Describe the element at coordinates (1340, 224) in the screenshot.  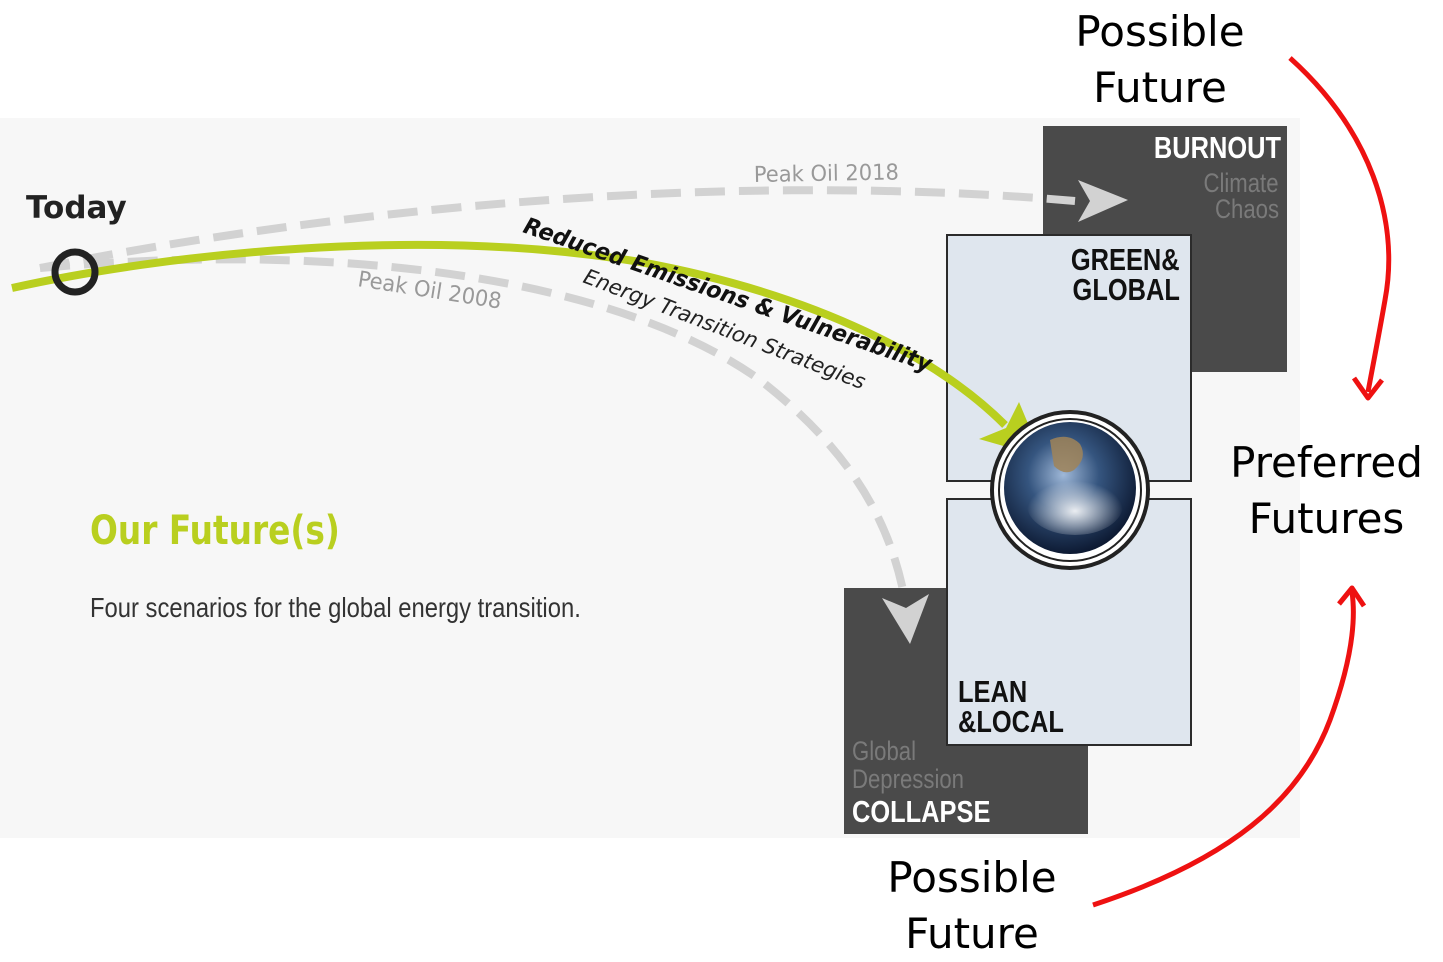
I see `red-arrow-top` at that location.